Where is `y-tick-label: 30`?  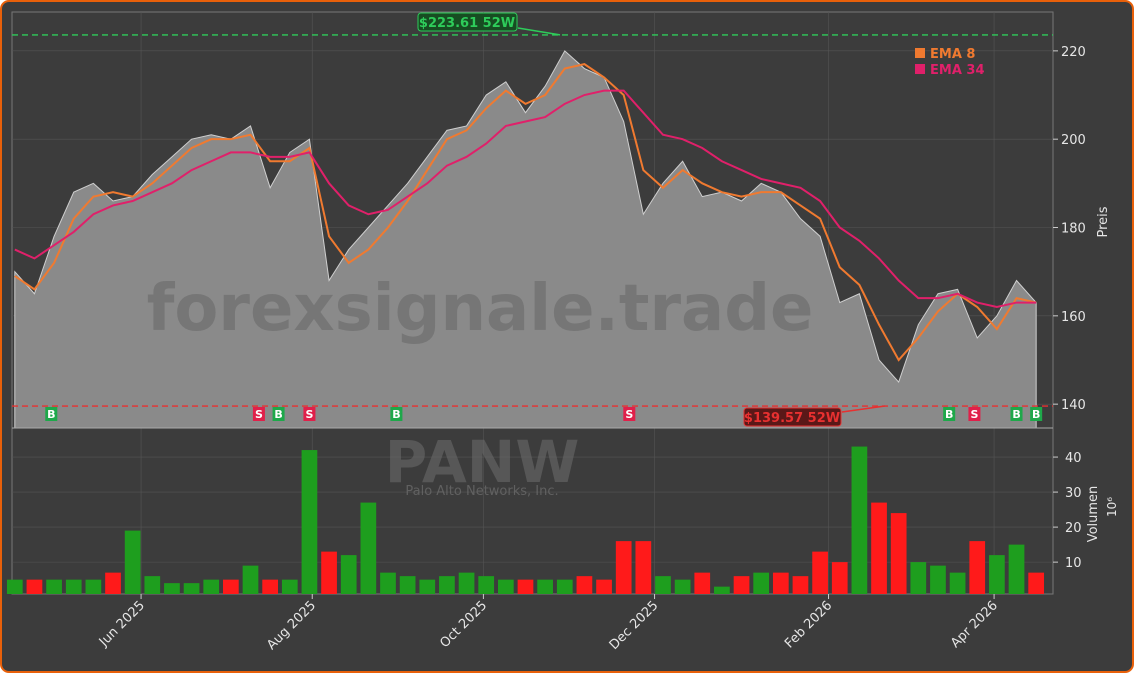
y-tick-label: 30 is located at coordinates (1073, 493).